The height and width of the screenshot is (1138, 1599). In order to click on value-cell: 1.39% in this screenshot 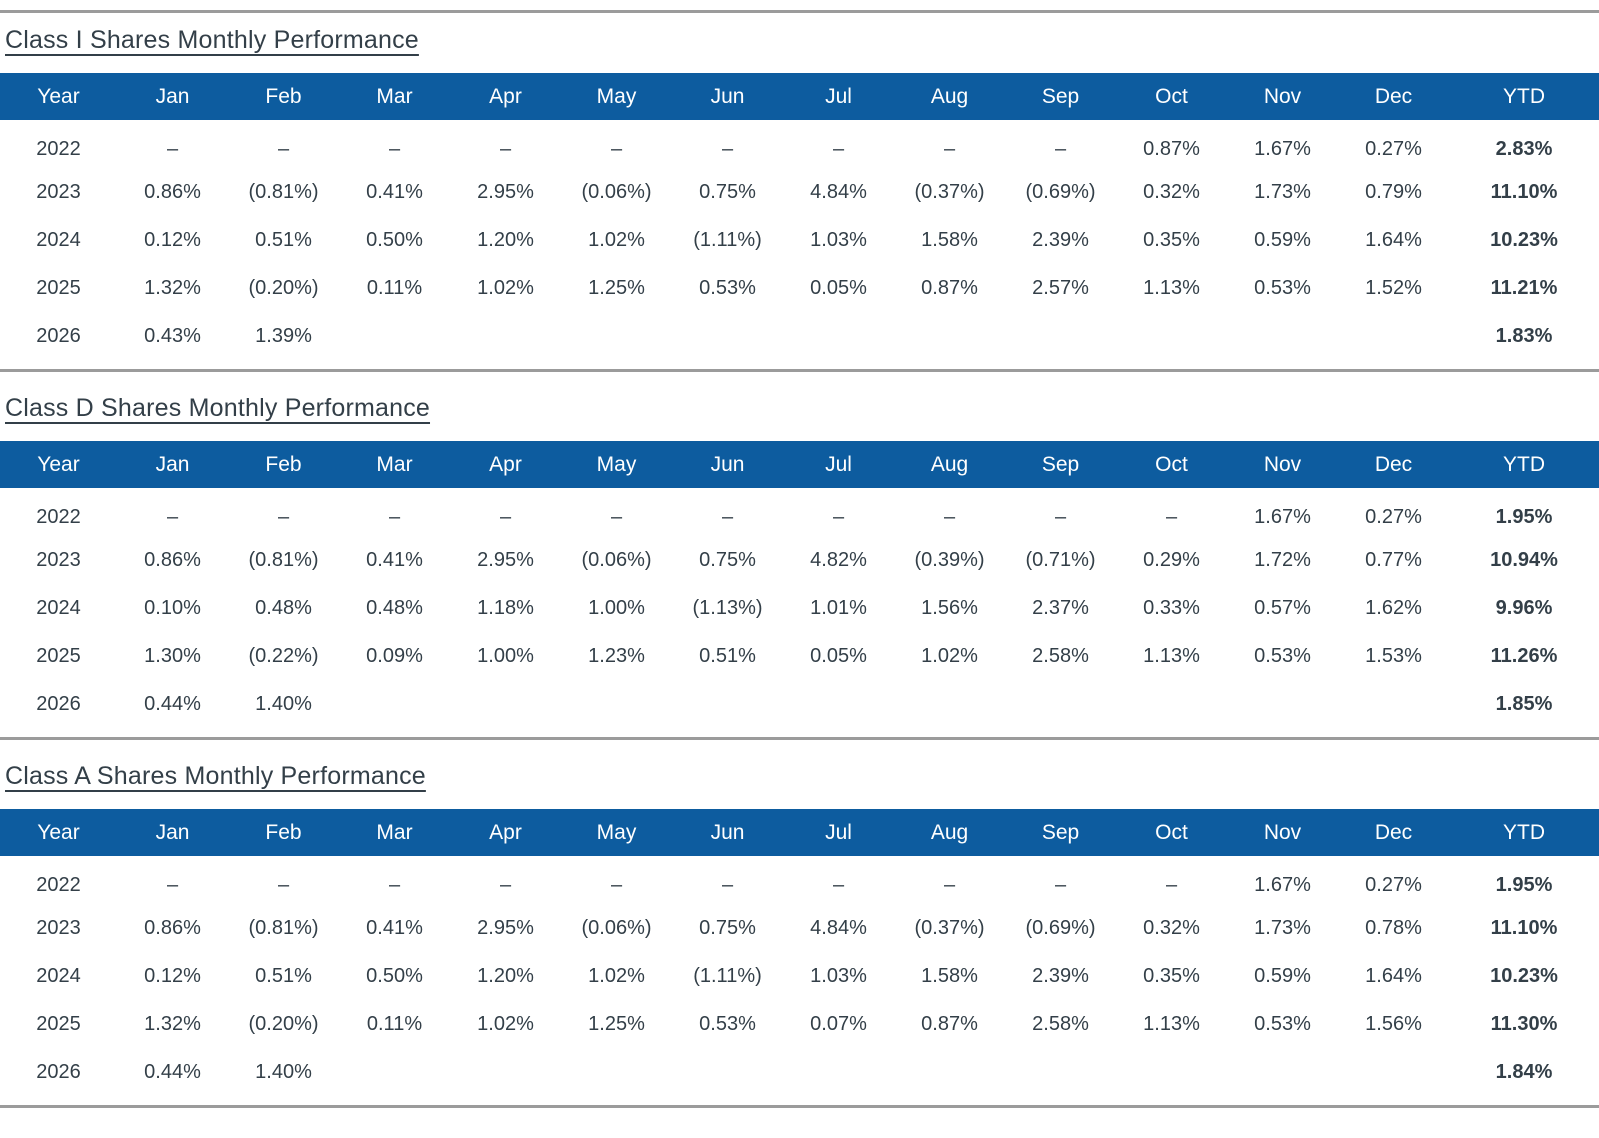, I will do `click(283, 335)`.